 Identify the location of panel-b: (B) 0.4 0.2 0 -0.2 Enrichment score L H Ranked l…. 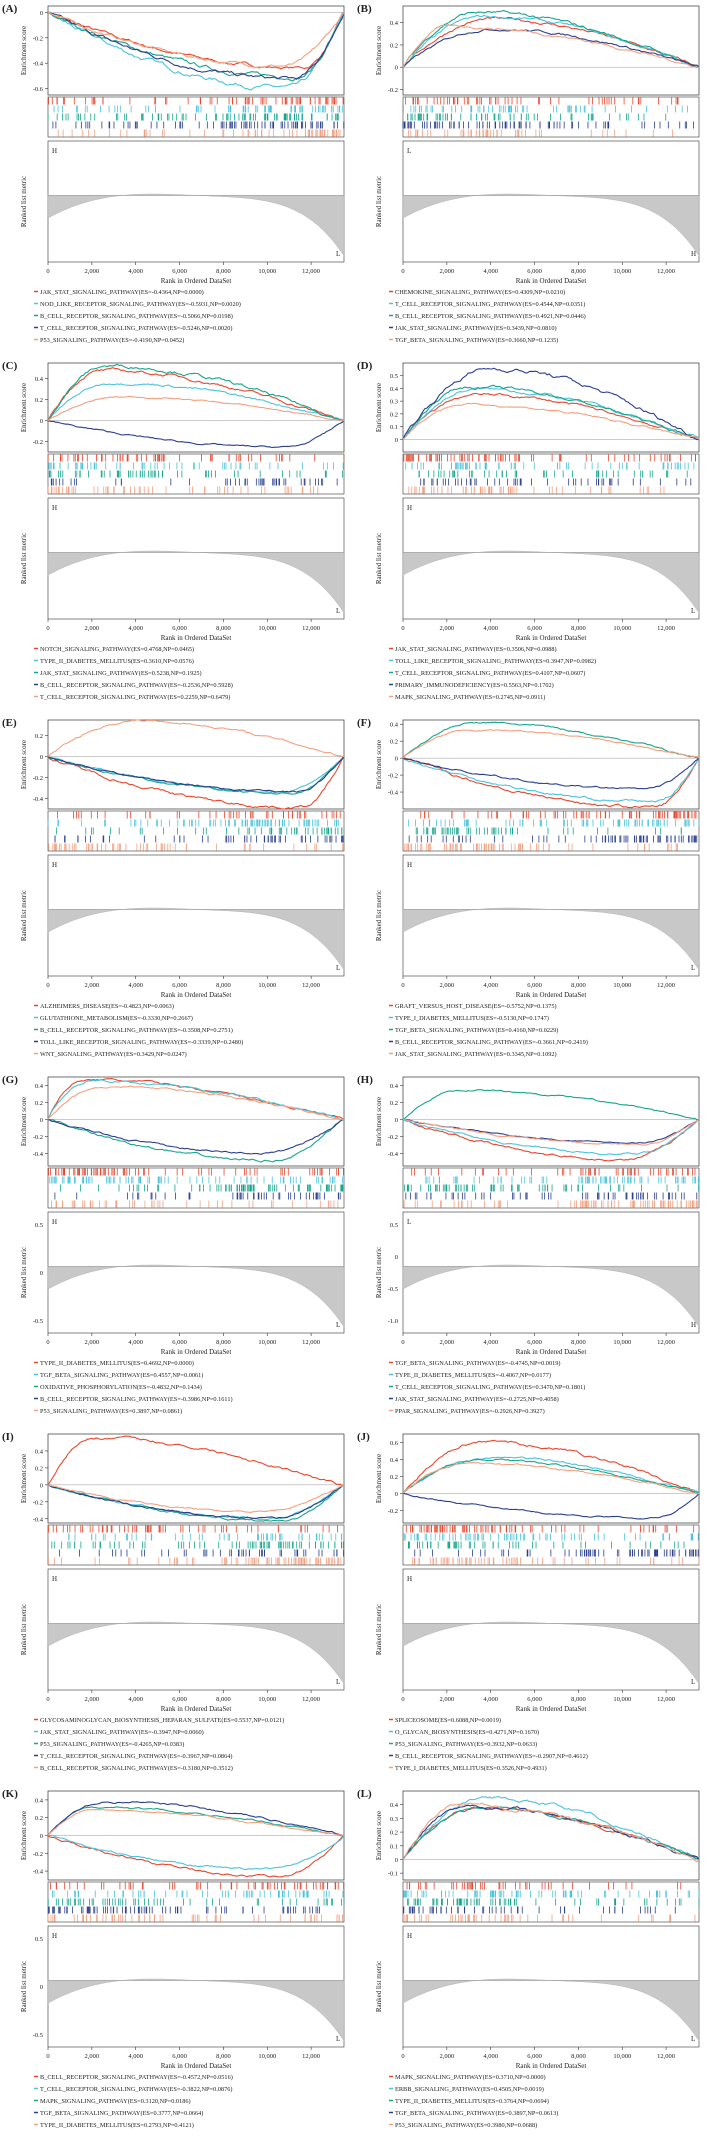
(532, 178).